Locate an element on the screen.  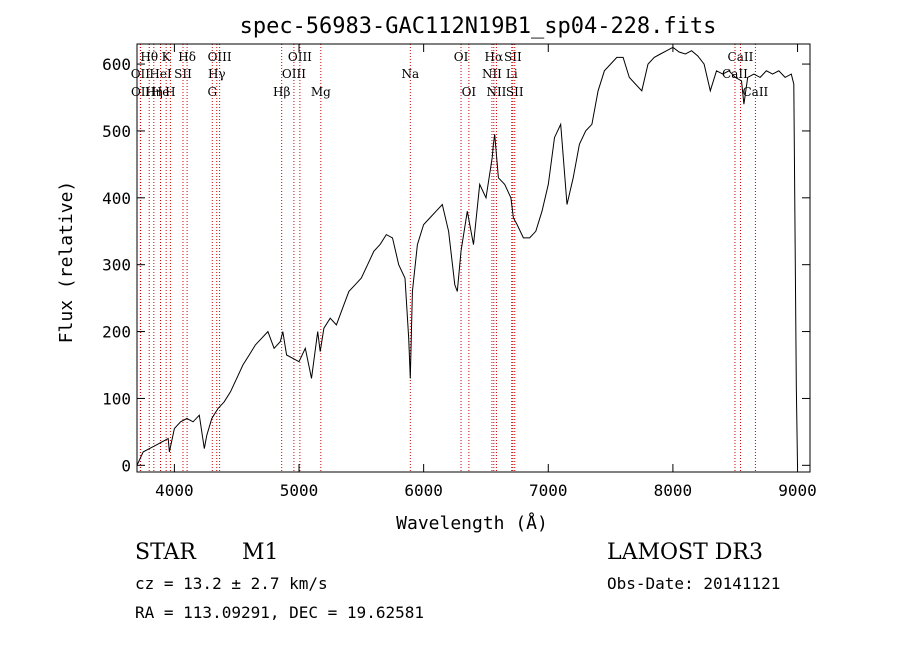
redshift-cz: cz = 13.2 ± 2.7 km/s is located at coordinates (231, 583).